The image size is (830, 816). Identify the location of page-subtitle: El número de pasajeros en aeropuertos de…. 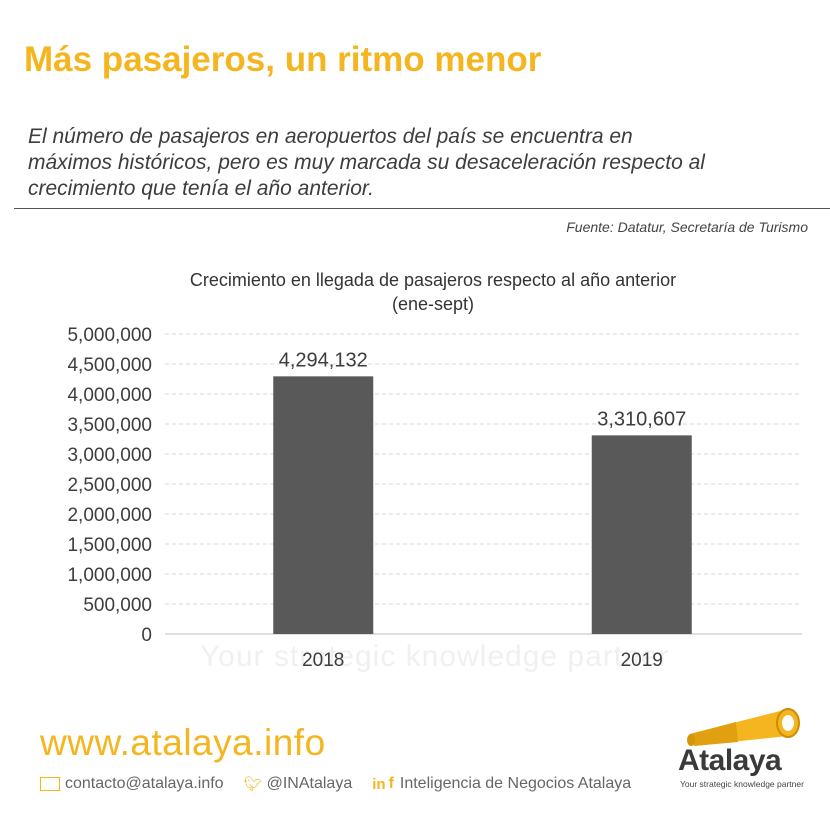
(423, 163).